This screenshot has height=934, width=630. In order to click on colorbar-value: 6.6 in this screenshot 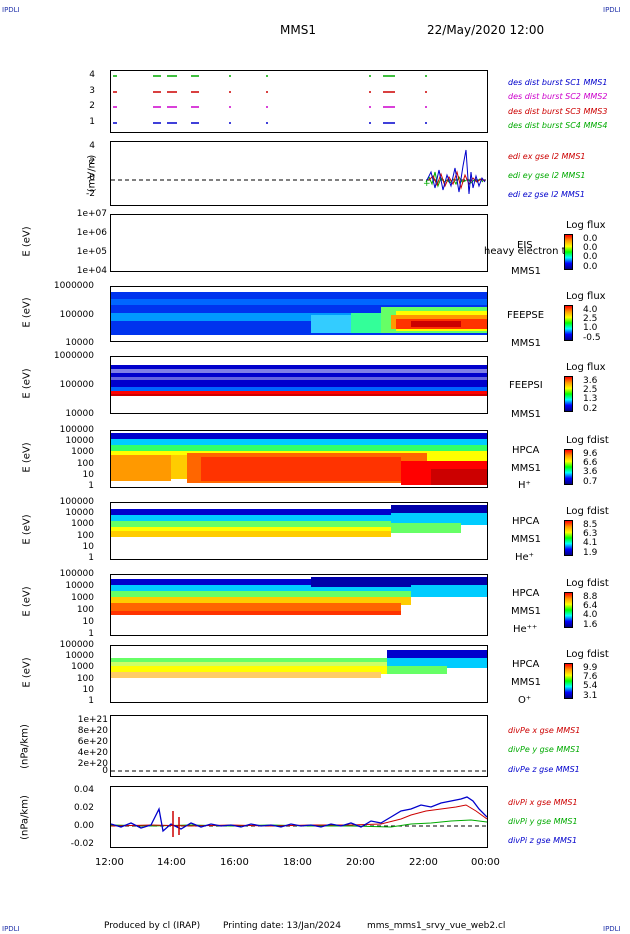, I will do `click(590, 463)`.